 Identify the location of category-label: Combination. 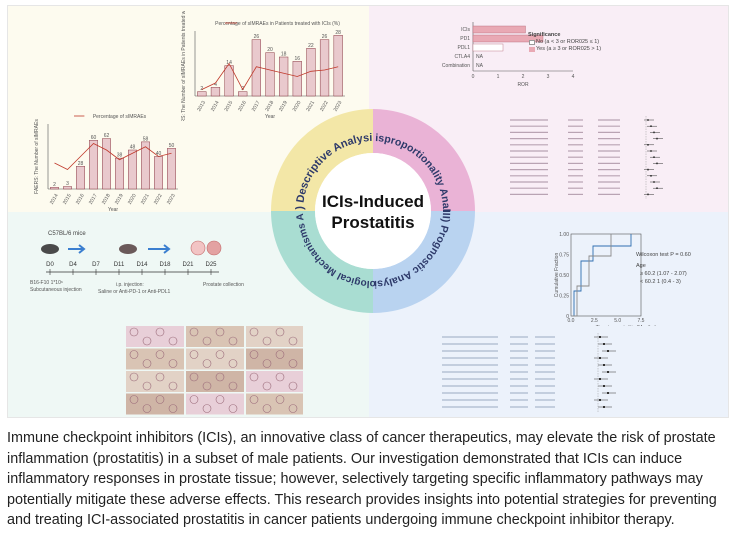
(456, 66).